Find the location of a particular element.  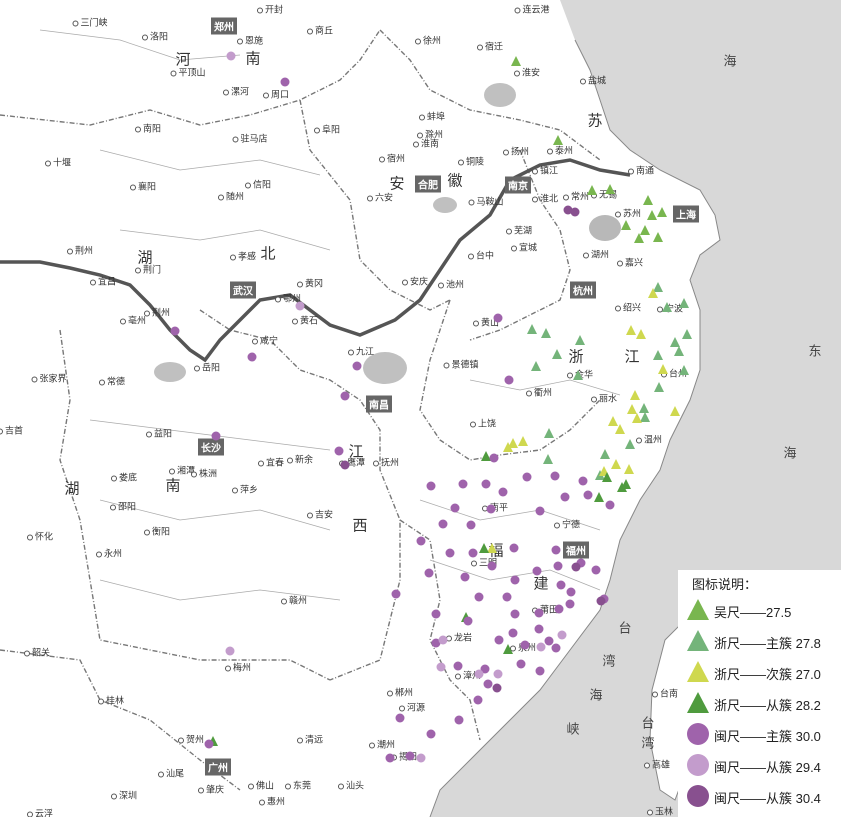

province-label: 江 is located at coordinates (632, 356).